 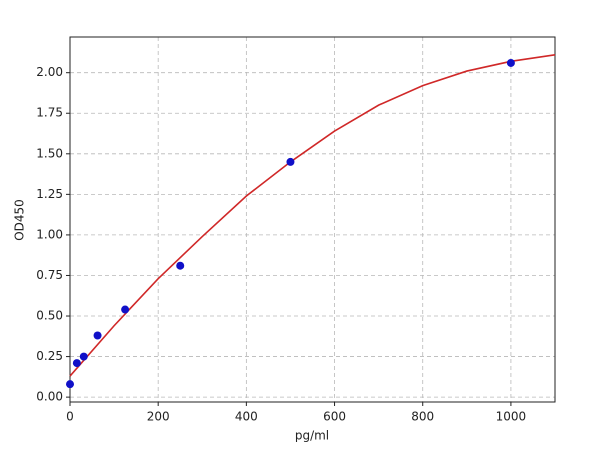 I want to click on x-tick-label: 400, so click(x=246, y=417).